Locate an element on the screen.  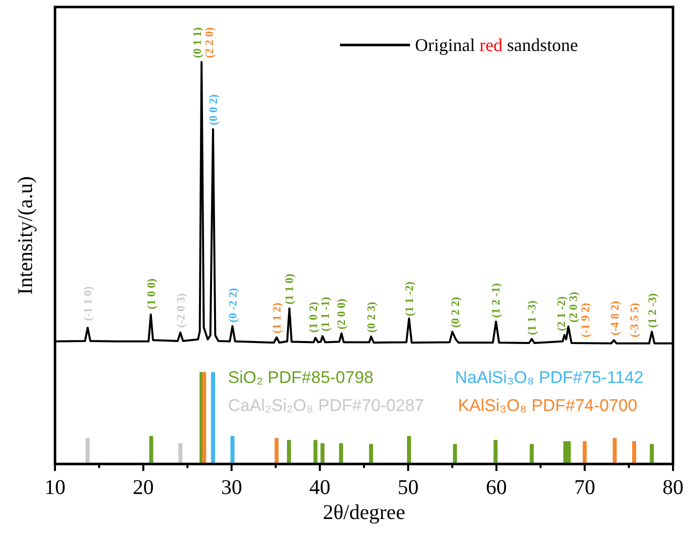
x-tick-label: 40 is located at coordinates (319, 487).